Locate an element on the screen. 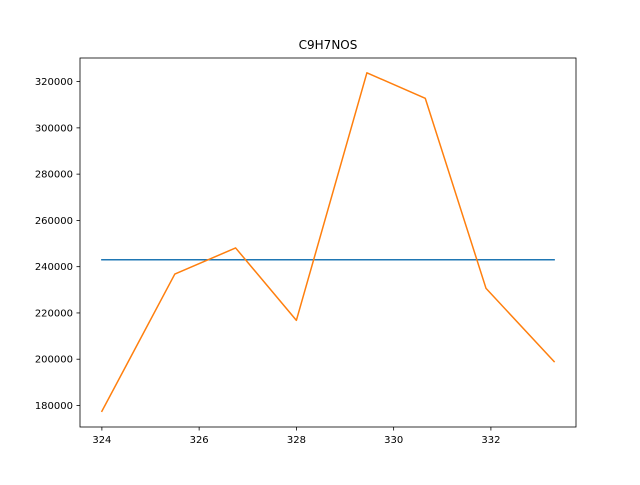 This screenshot has width=640, height=485. x-tick-label: 330 is located at coordinates (393, 440).